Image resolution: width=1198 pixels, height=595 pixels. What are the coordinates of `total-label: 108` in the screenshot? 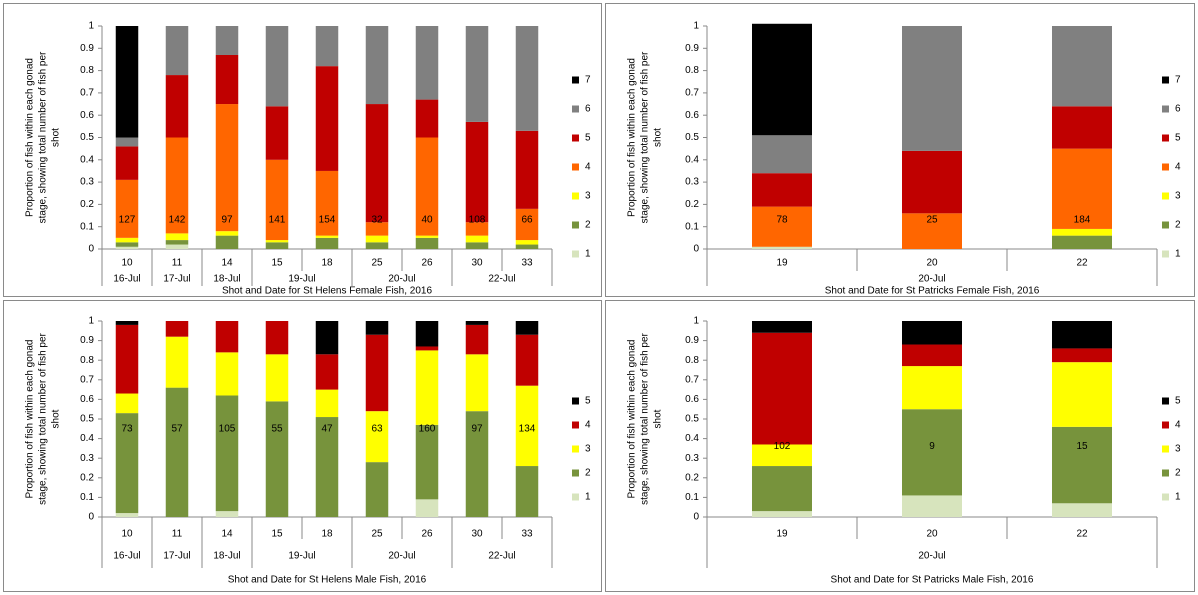 It's located at (477, 220).